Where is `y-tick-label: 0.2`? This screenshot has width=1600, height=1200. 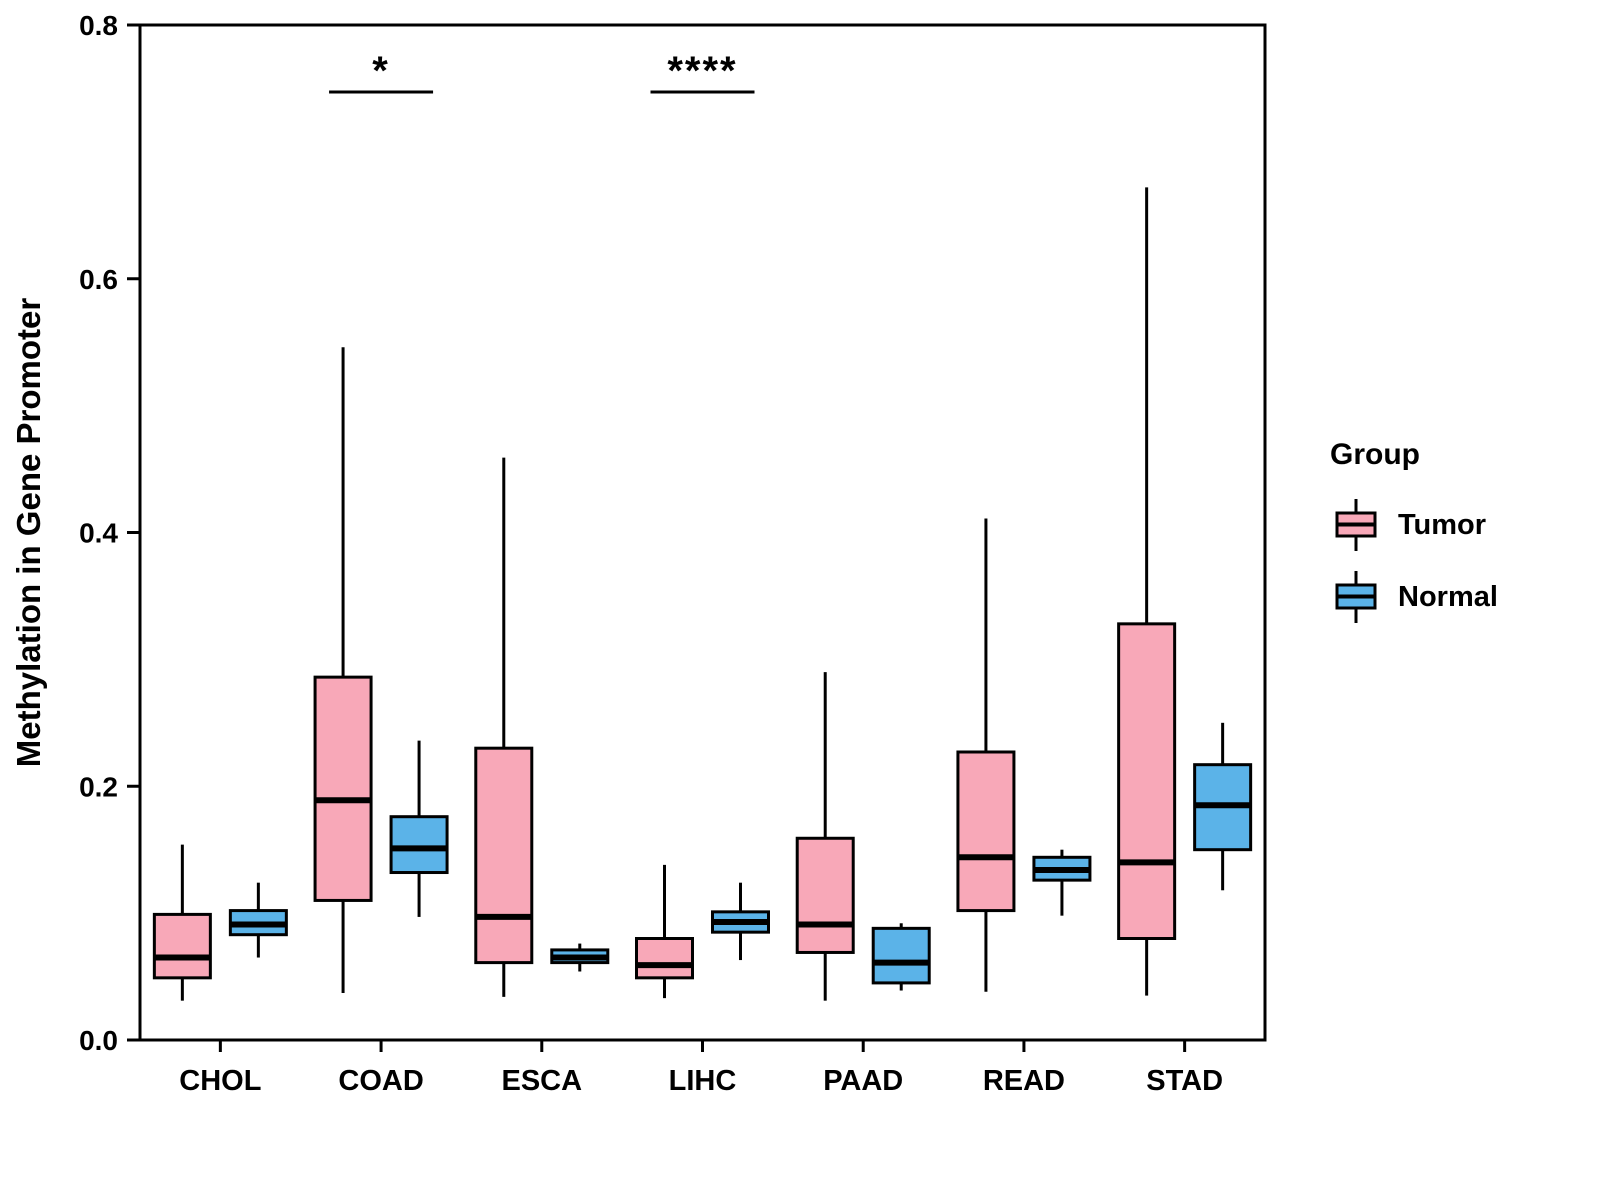 y-tick-label: 0.2 is located at coordinates (98, 786).